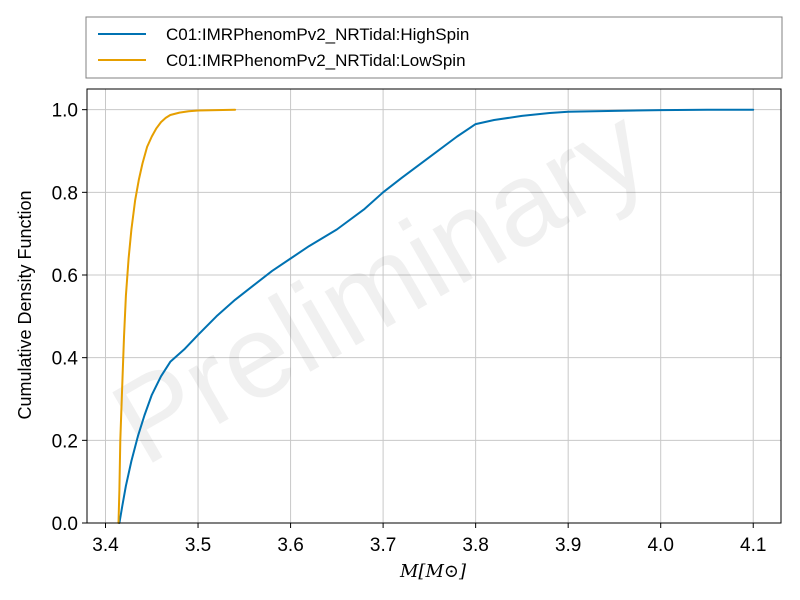 The image size is (800, 600). What do you see at coordinates (65, 276) in the screenshot?
I see `y-tick-label: 0.6` at bounding box center [65, 276].